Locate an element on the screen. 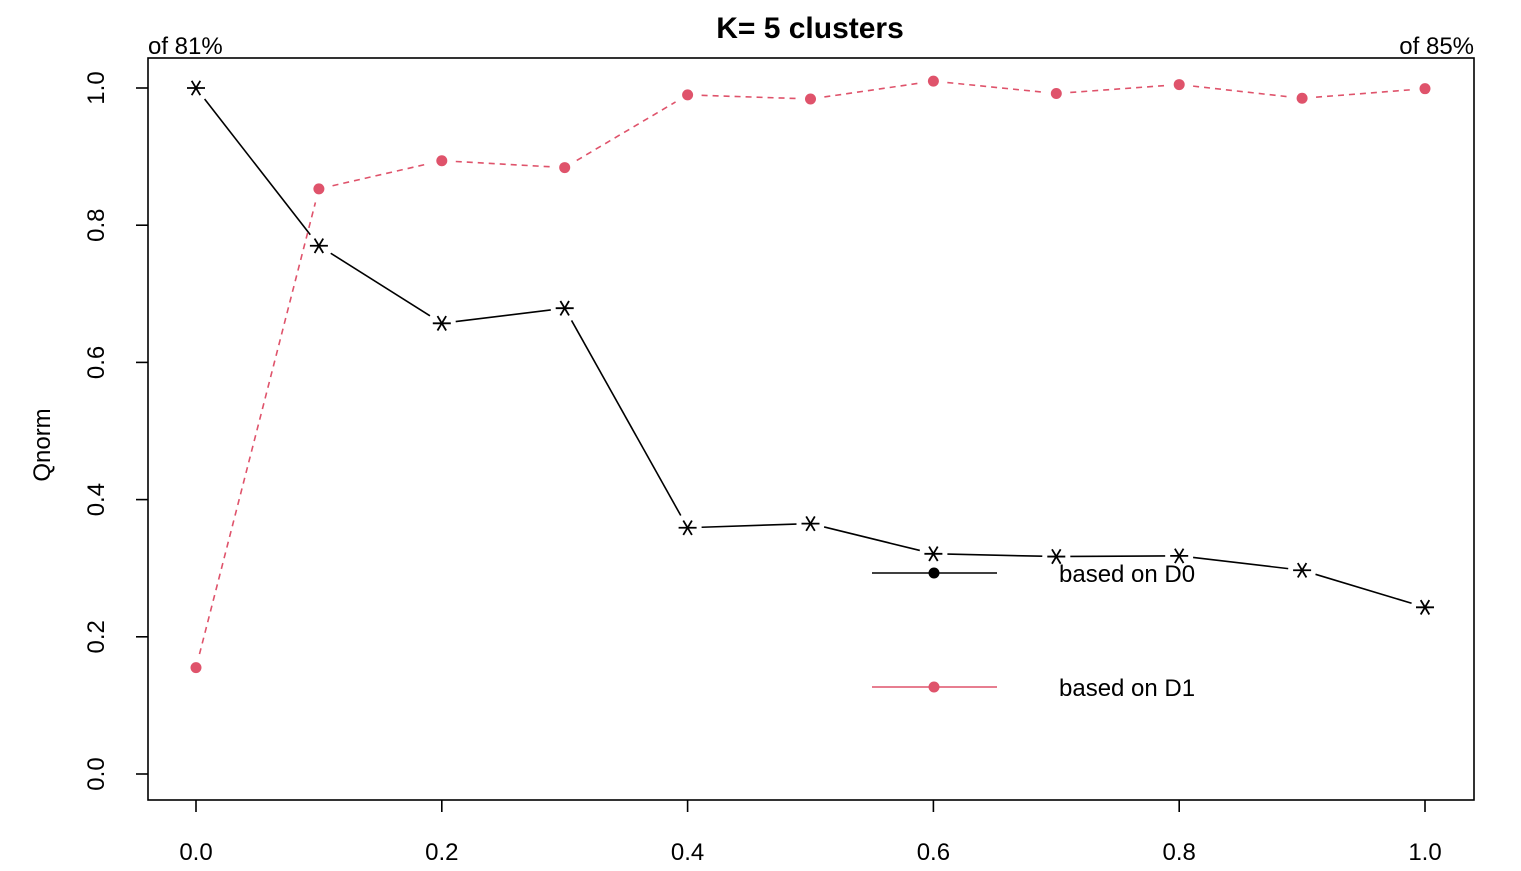 This screenshot has width=1521, height=871. y-tick-label: 1.0 is located at coordinates (96, 87).